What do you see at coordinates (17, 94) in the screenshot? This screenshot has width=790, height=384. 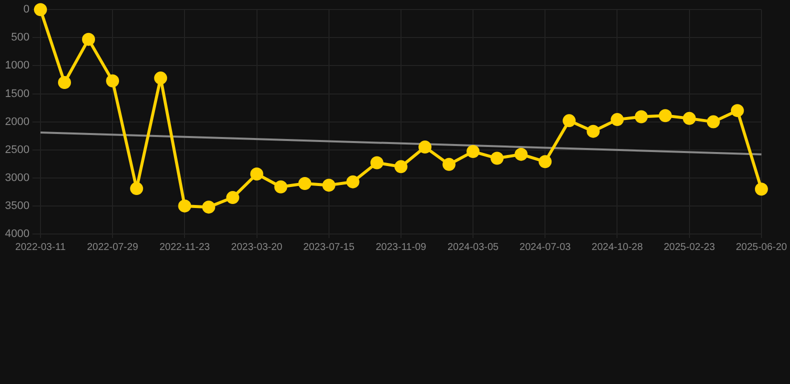 I see `y-tick-label: 1500` at bounding box center [17, 94].